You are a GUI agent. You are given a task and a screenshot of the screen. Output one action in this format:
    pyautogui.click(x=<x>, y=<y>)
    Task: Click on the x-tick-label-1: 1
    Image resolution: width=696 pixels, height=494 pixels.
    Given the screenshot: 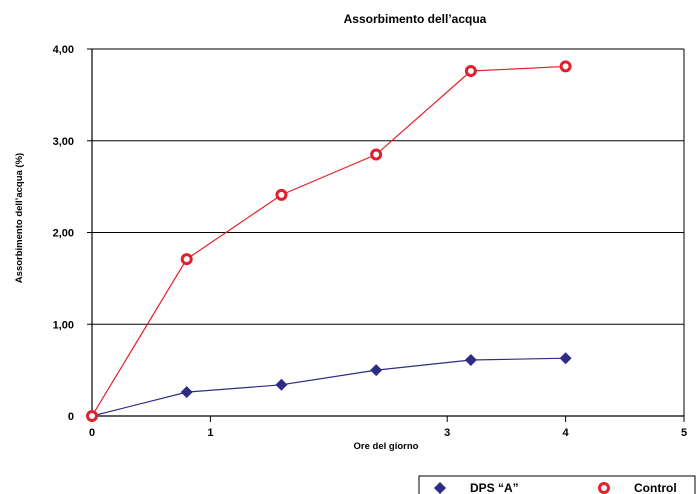 What is the action you would take?
    pyautogui.click(x=210, y=433)
    